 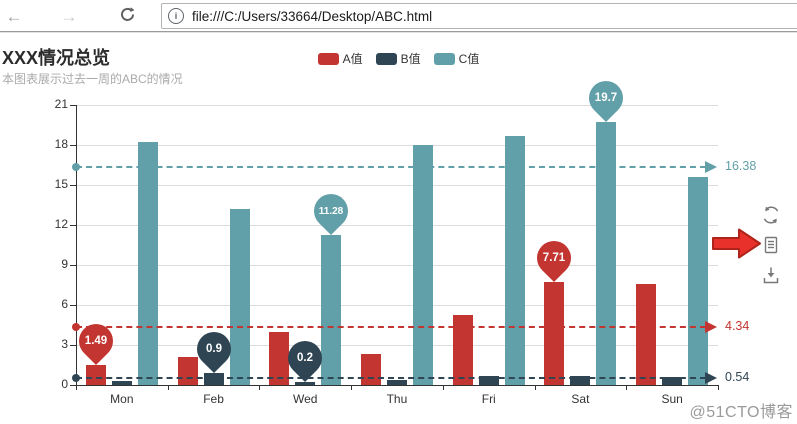 What do you see at coordinates (64, 344) in the screenshot?
I see `y-axis-label: 3` at bounding box center [64, 344].